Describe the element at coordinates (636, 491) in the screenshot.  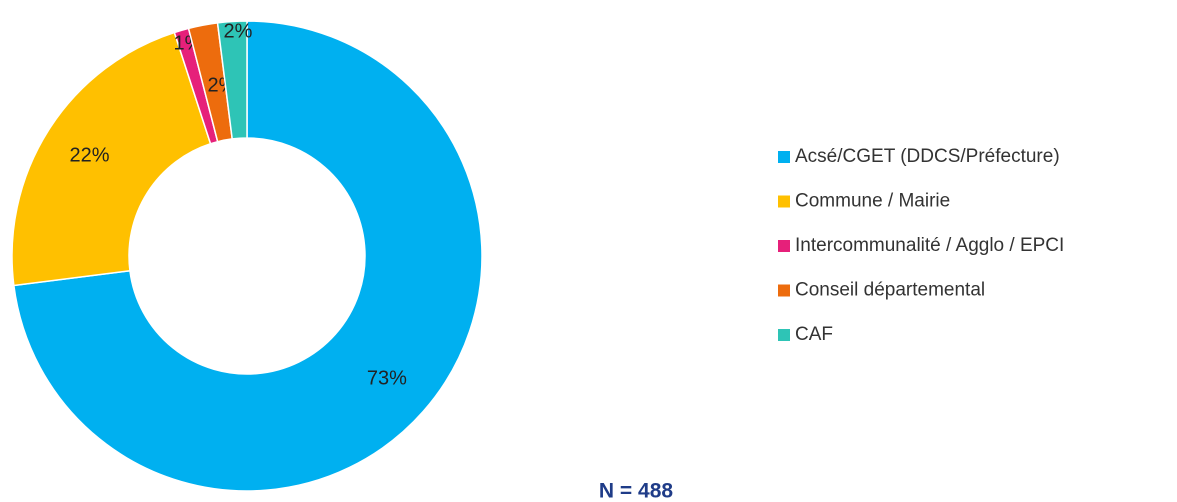
I see `annotation: N = 488` at that location.